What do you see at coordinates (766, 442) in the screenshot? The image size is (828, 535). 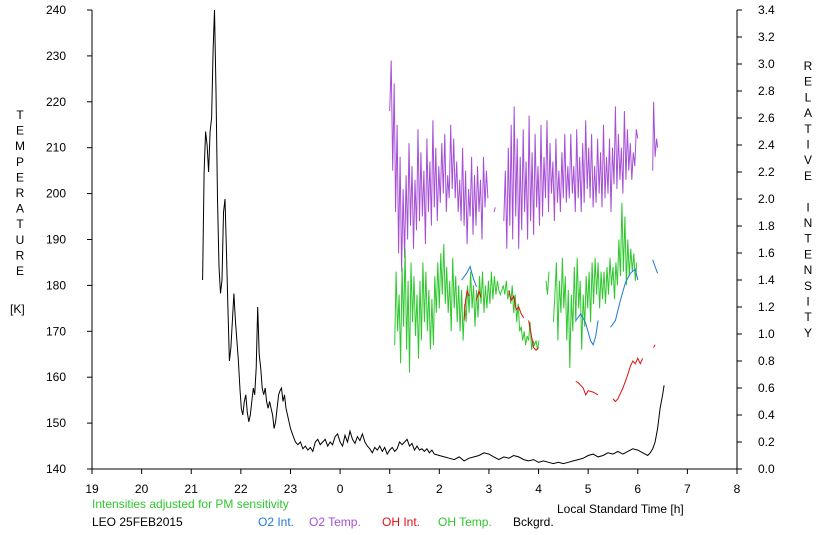 I see `right-tick-label: 0.2` at bounding box center [766, 442].